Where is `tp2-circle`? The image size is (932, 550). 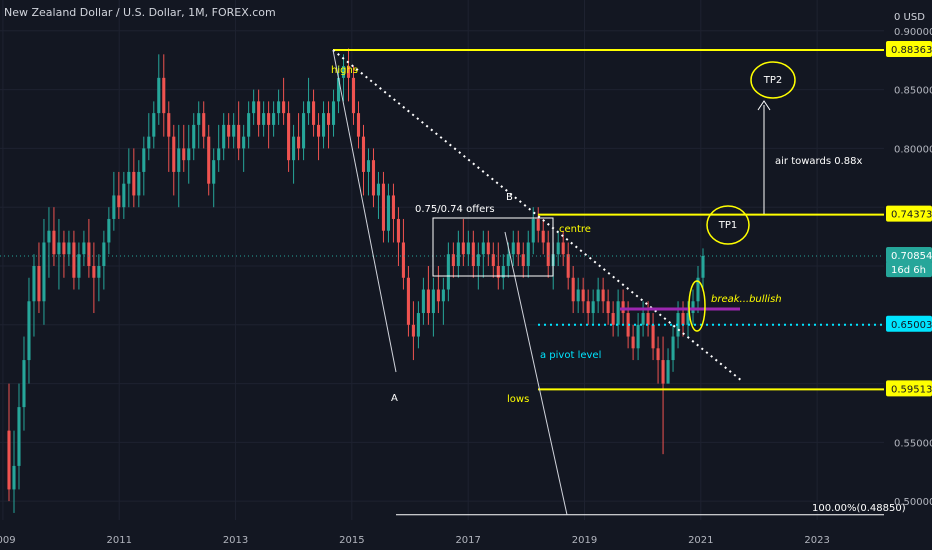
tp2-circle is located at coordinates (773, 80).